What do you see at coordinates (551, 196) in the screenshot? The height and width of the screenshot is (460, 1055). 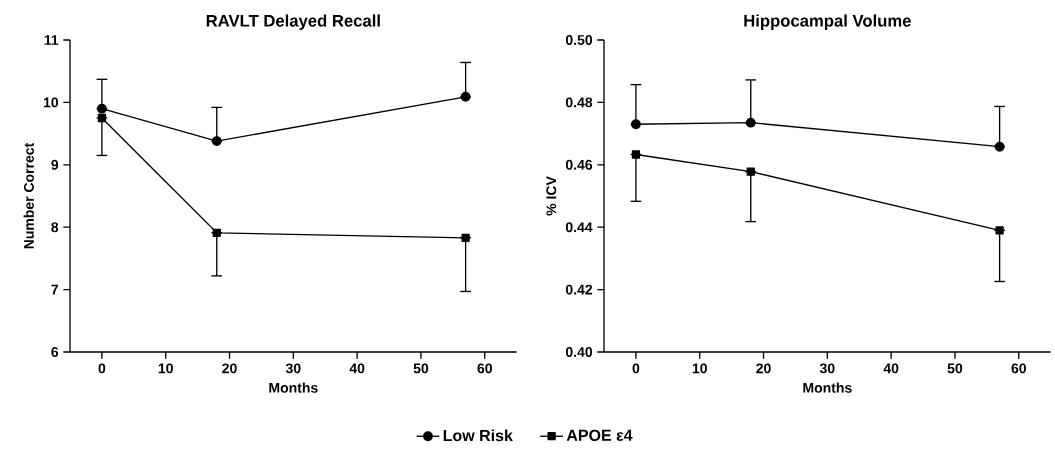 I see `y-axis-title: % ICV` at bounding box center [551, 196].